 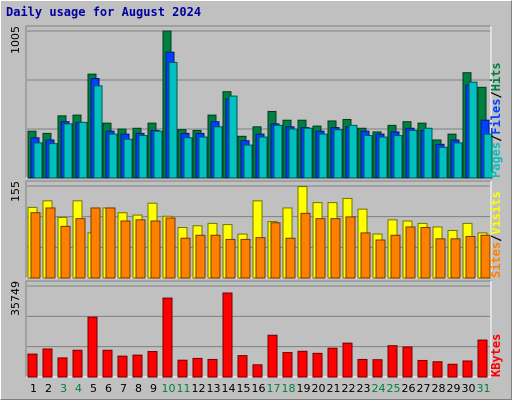 I want to click on x-tick-label: 30, so click(x=469, y=388).